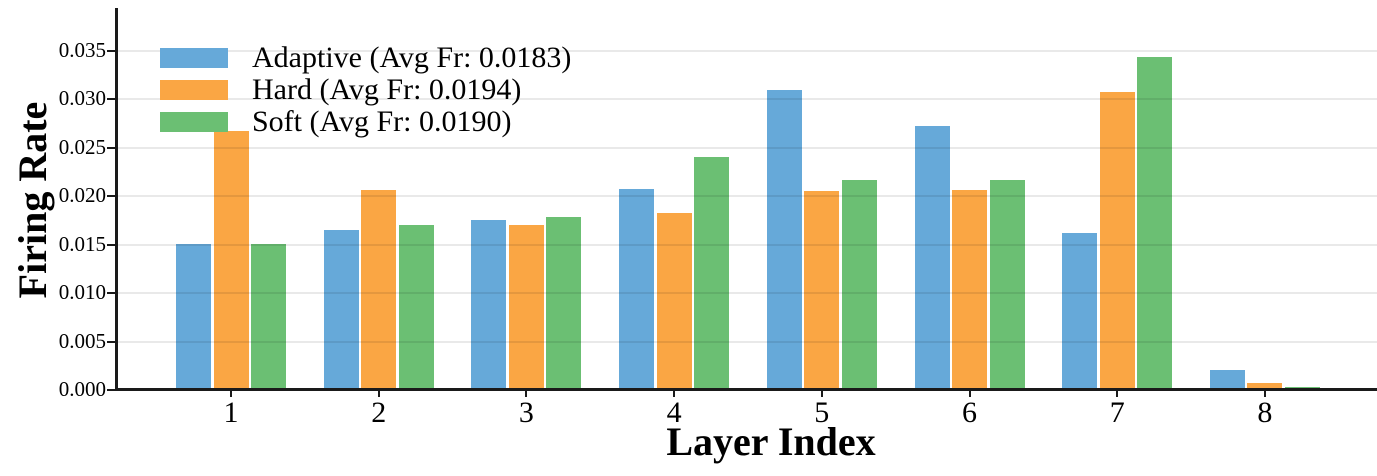  Describe the element at coordinates (231, 412) in the screenshot. I see `x-tick-label: 1` at that location.